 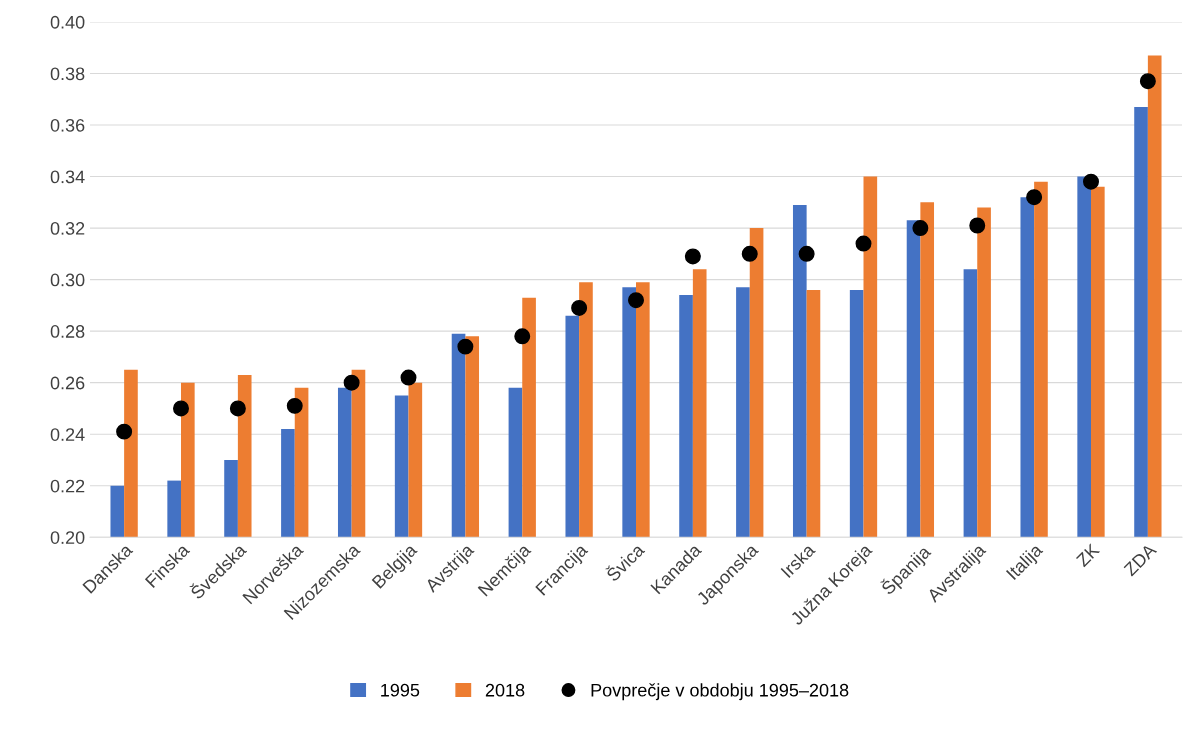 What do you see at coordinates (67, 434) in the screenshot?
I see `y-tick-label: 0.24` at bounding box center [67, 434].